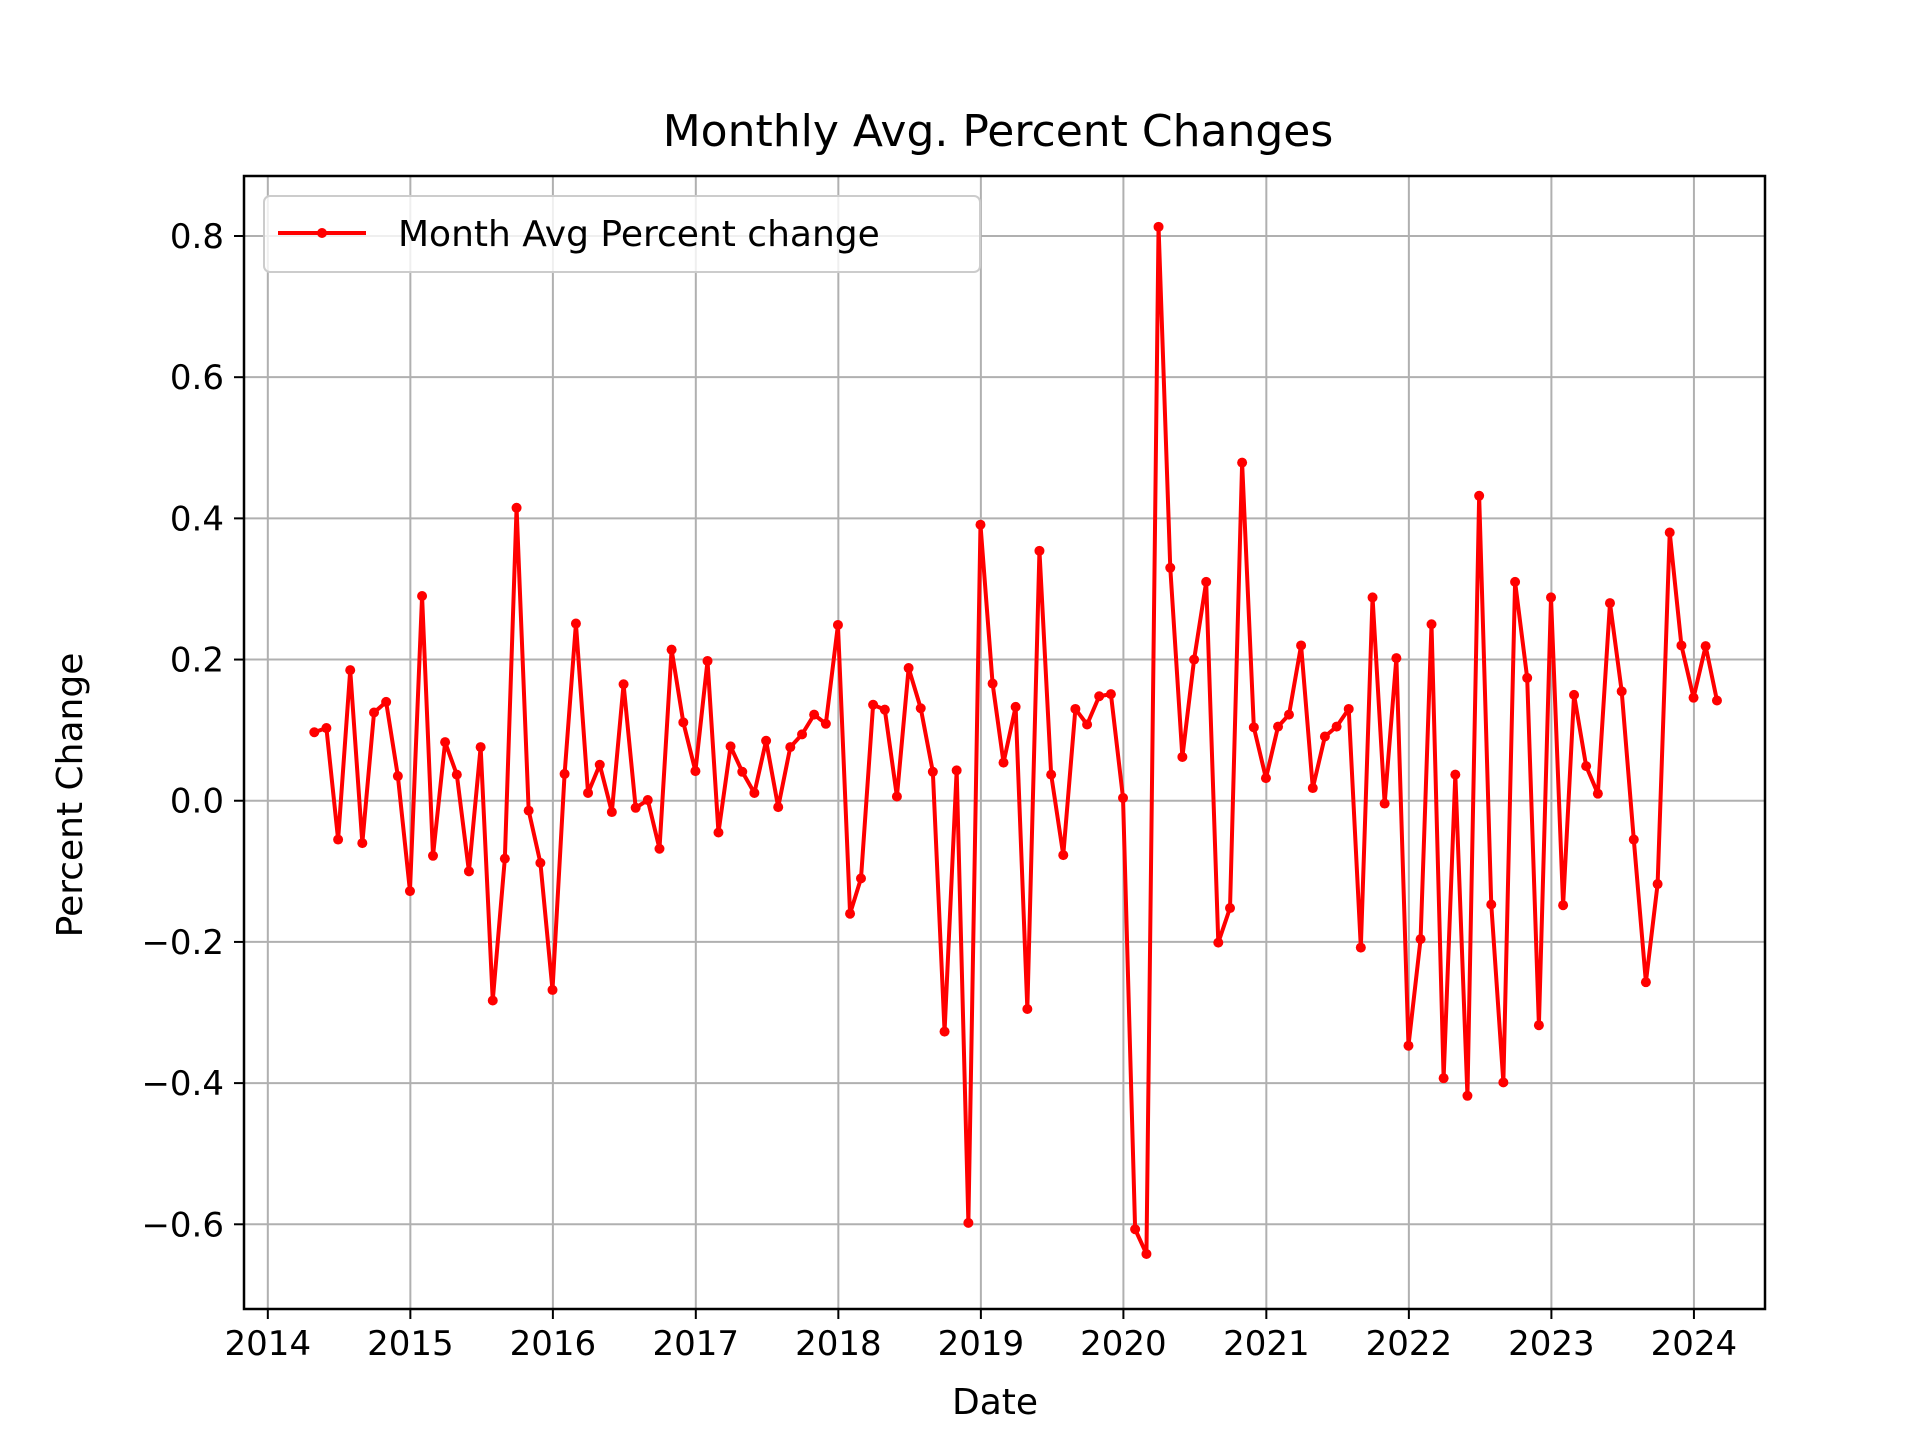  I want to click on legend: Month Avg Percent change, so click(622, 234).